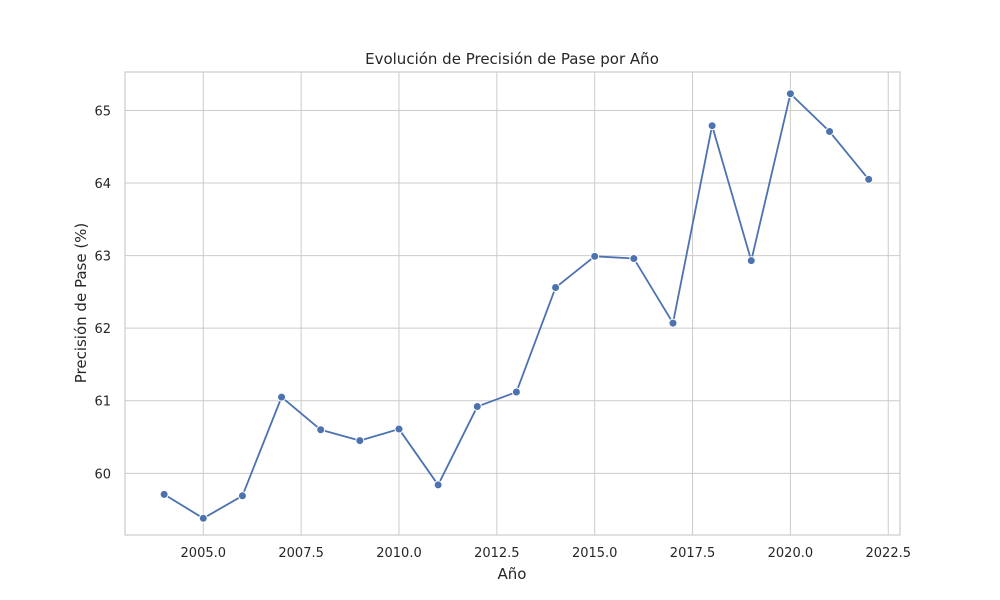  I want to click on x-tick-label: 2012.5, so click(497, 553).